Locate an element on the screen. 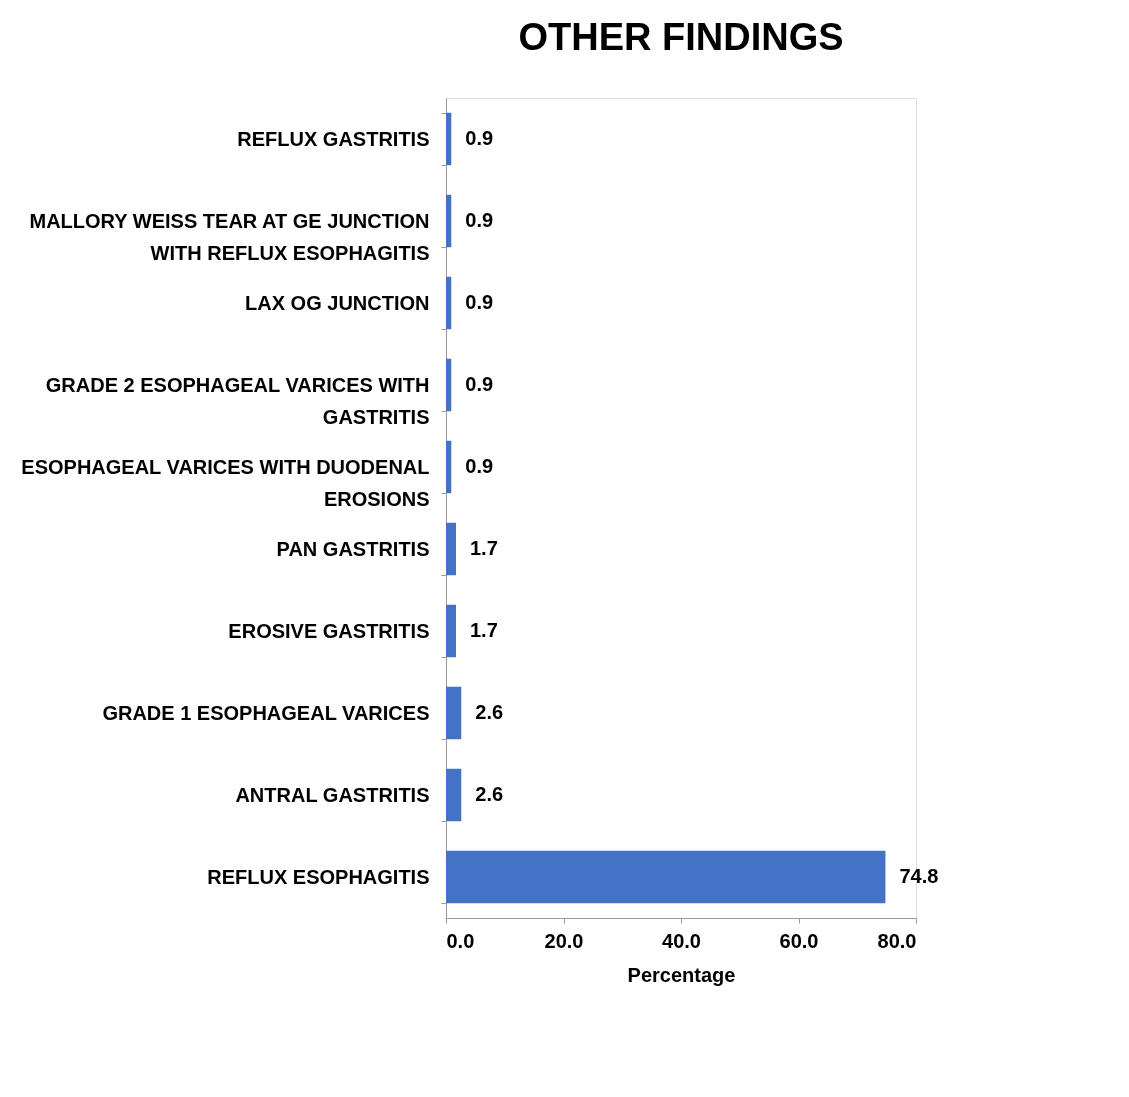 Image resolution: width=1129 pixels, height=1097 pixels. y-tick-label: REFLUX GASTRITIS is located at coordinates (333, 138).